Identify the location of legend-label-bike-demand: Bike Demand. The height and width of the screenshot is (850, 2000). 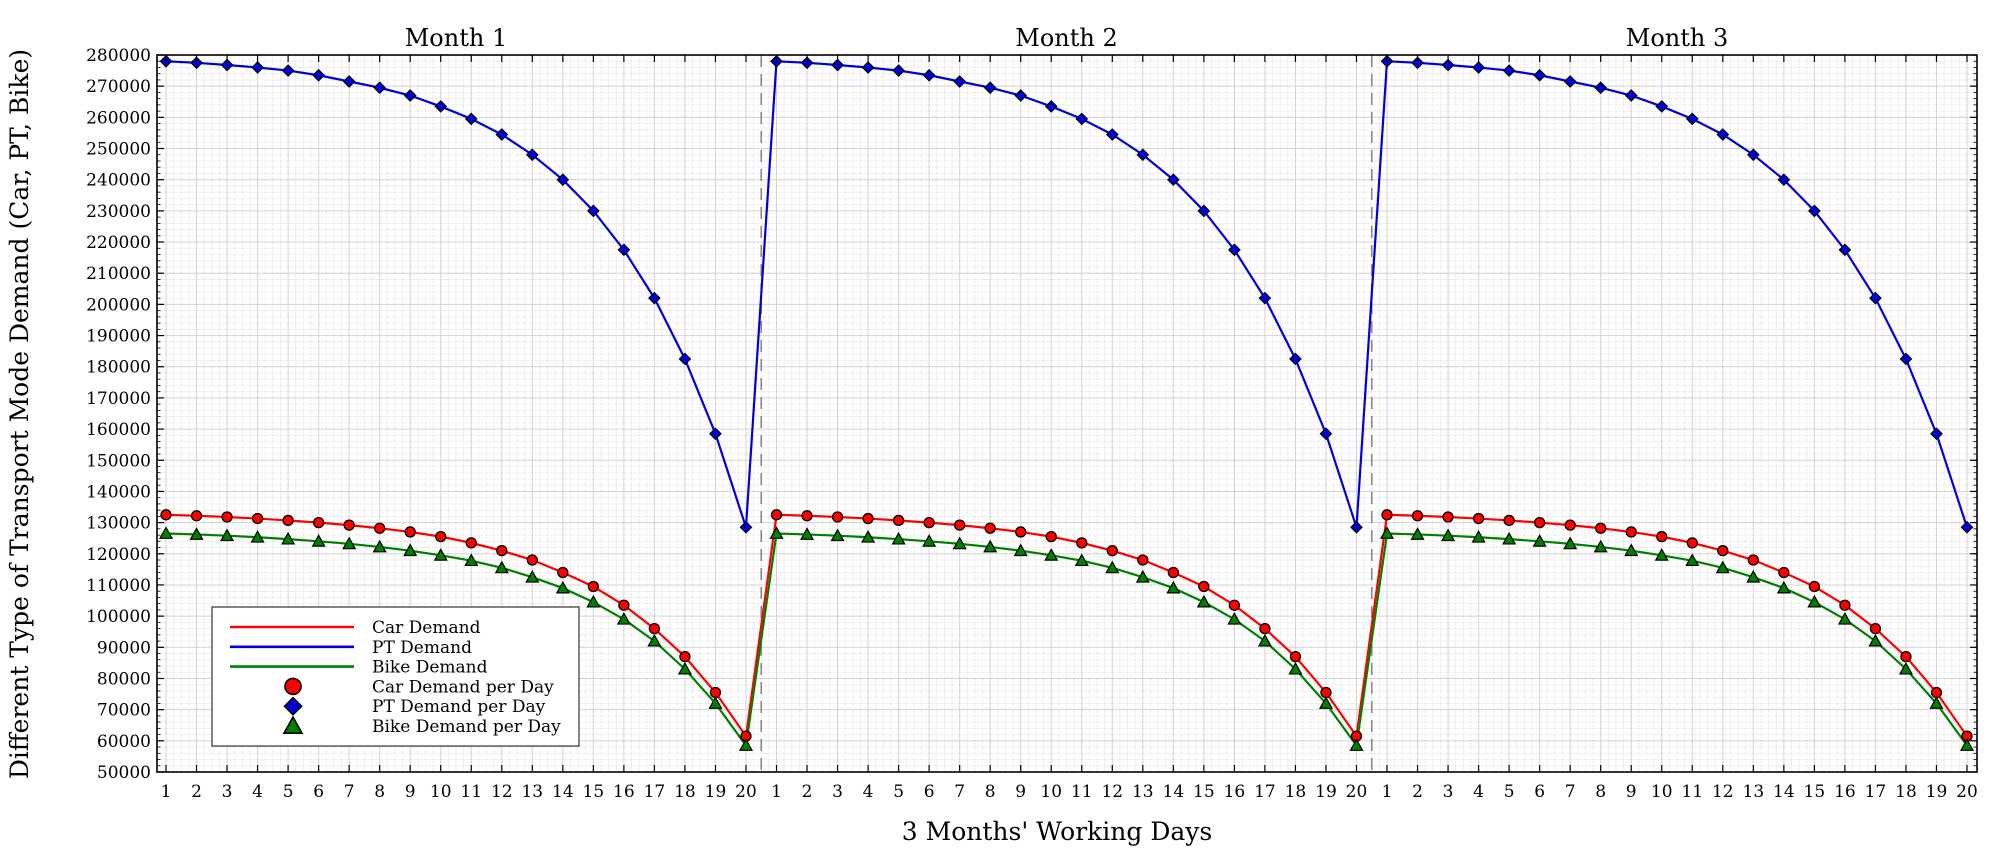
(430, 668).